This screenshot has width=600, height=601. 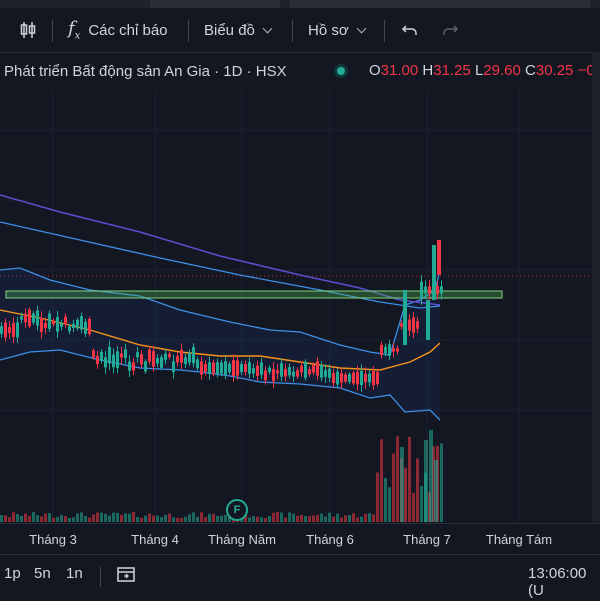 I want to click on market-status-icon, so click(x=341, y=71).